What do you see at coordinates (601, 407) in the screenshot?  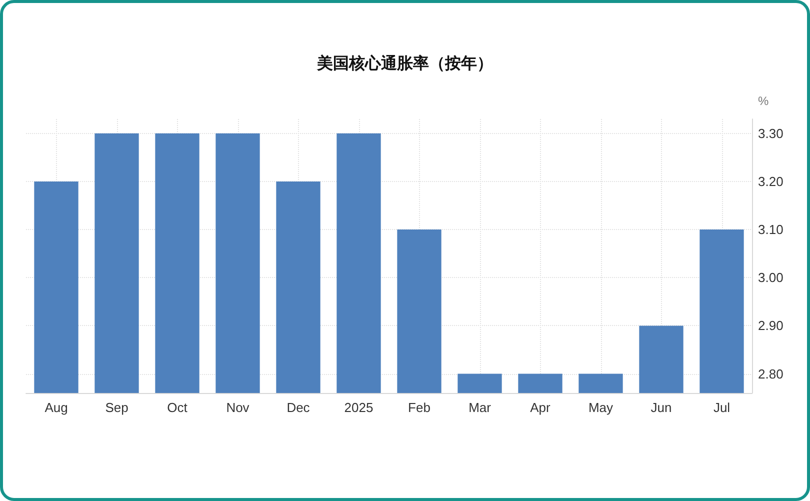 I see `x-tick-label: May` at bounding box center [601, 407].